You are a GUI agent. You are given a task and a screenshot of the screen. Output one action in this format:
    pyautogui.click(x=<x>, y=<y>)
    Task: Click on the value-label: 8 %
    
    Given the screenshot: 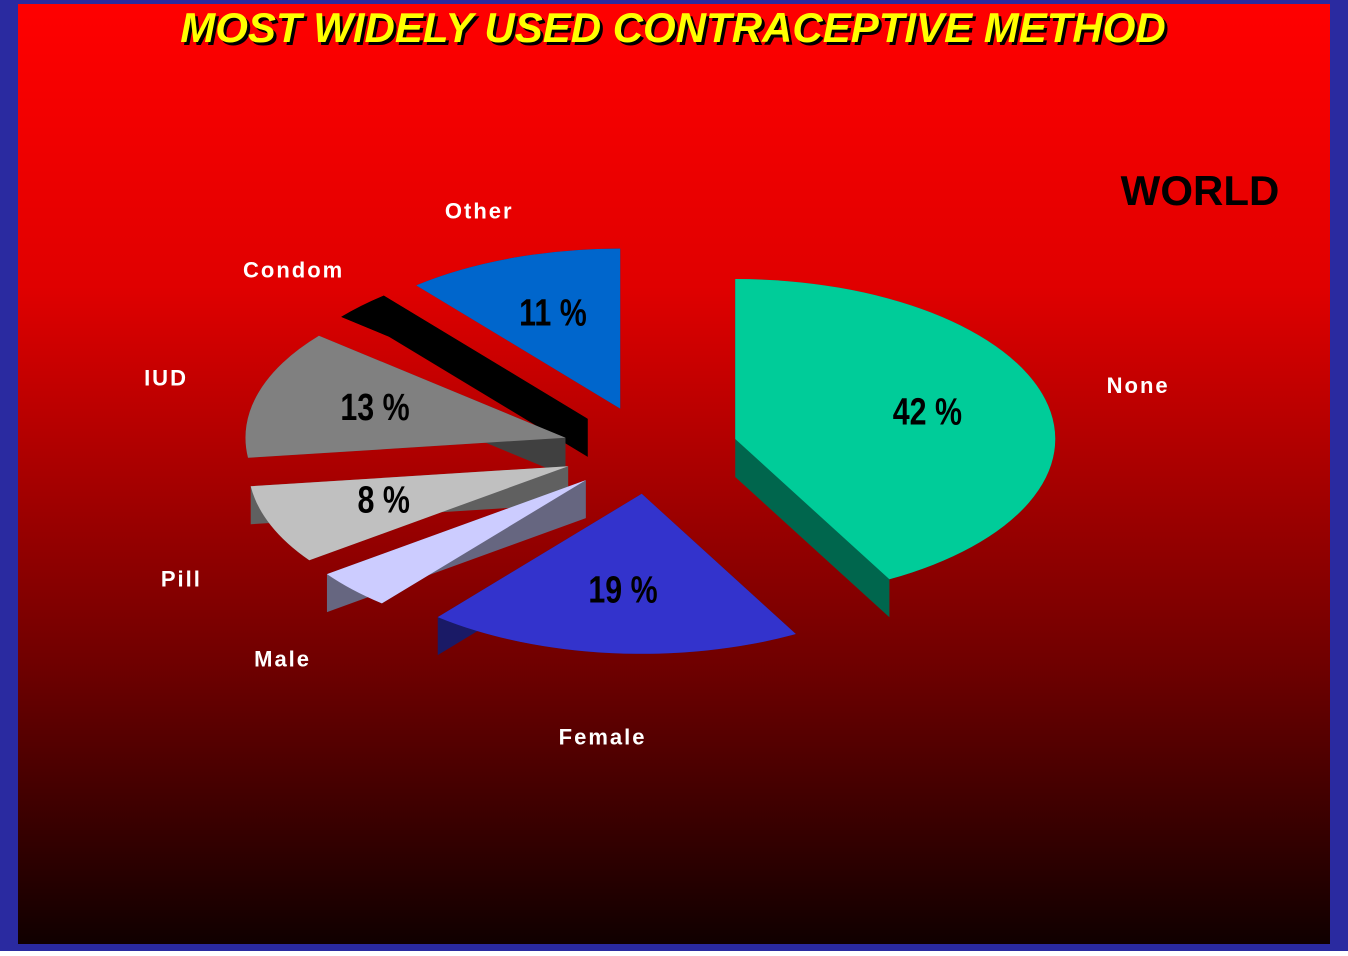 What is the action you would take?
    pyautogui.click(x=384, y=501)
    